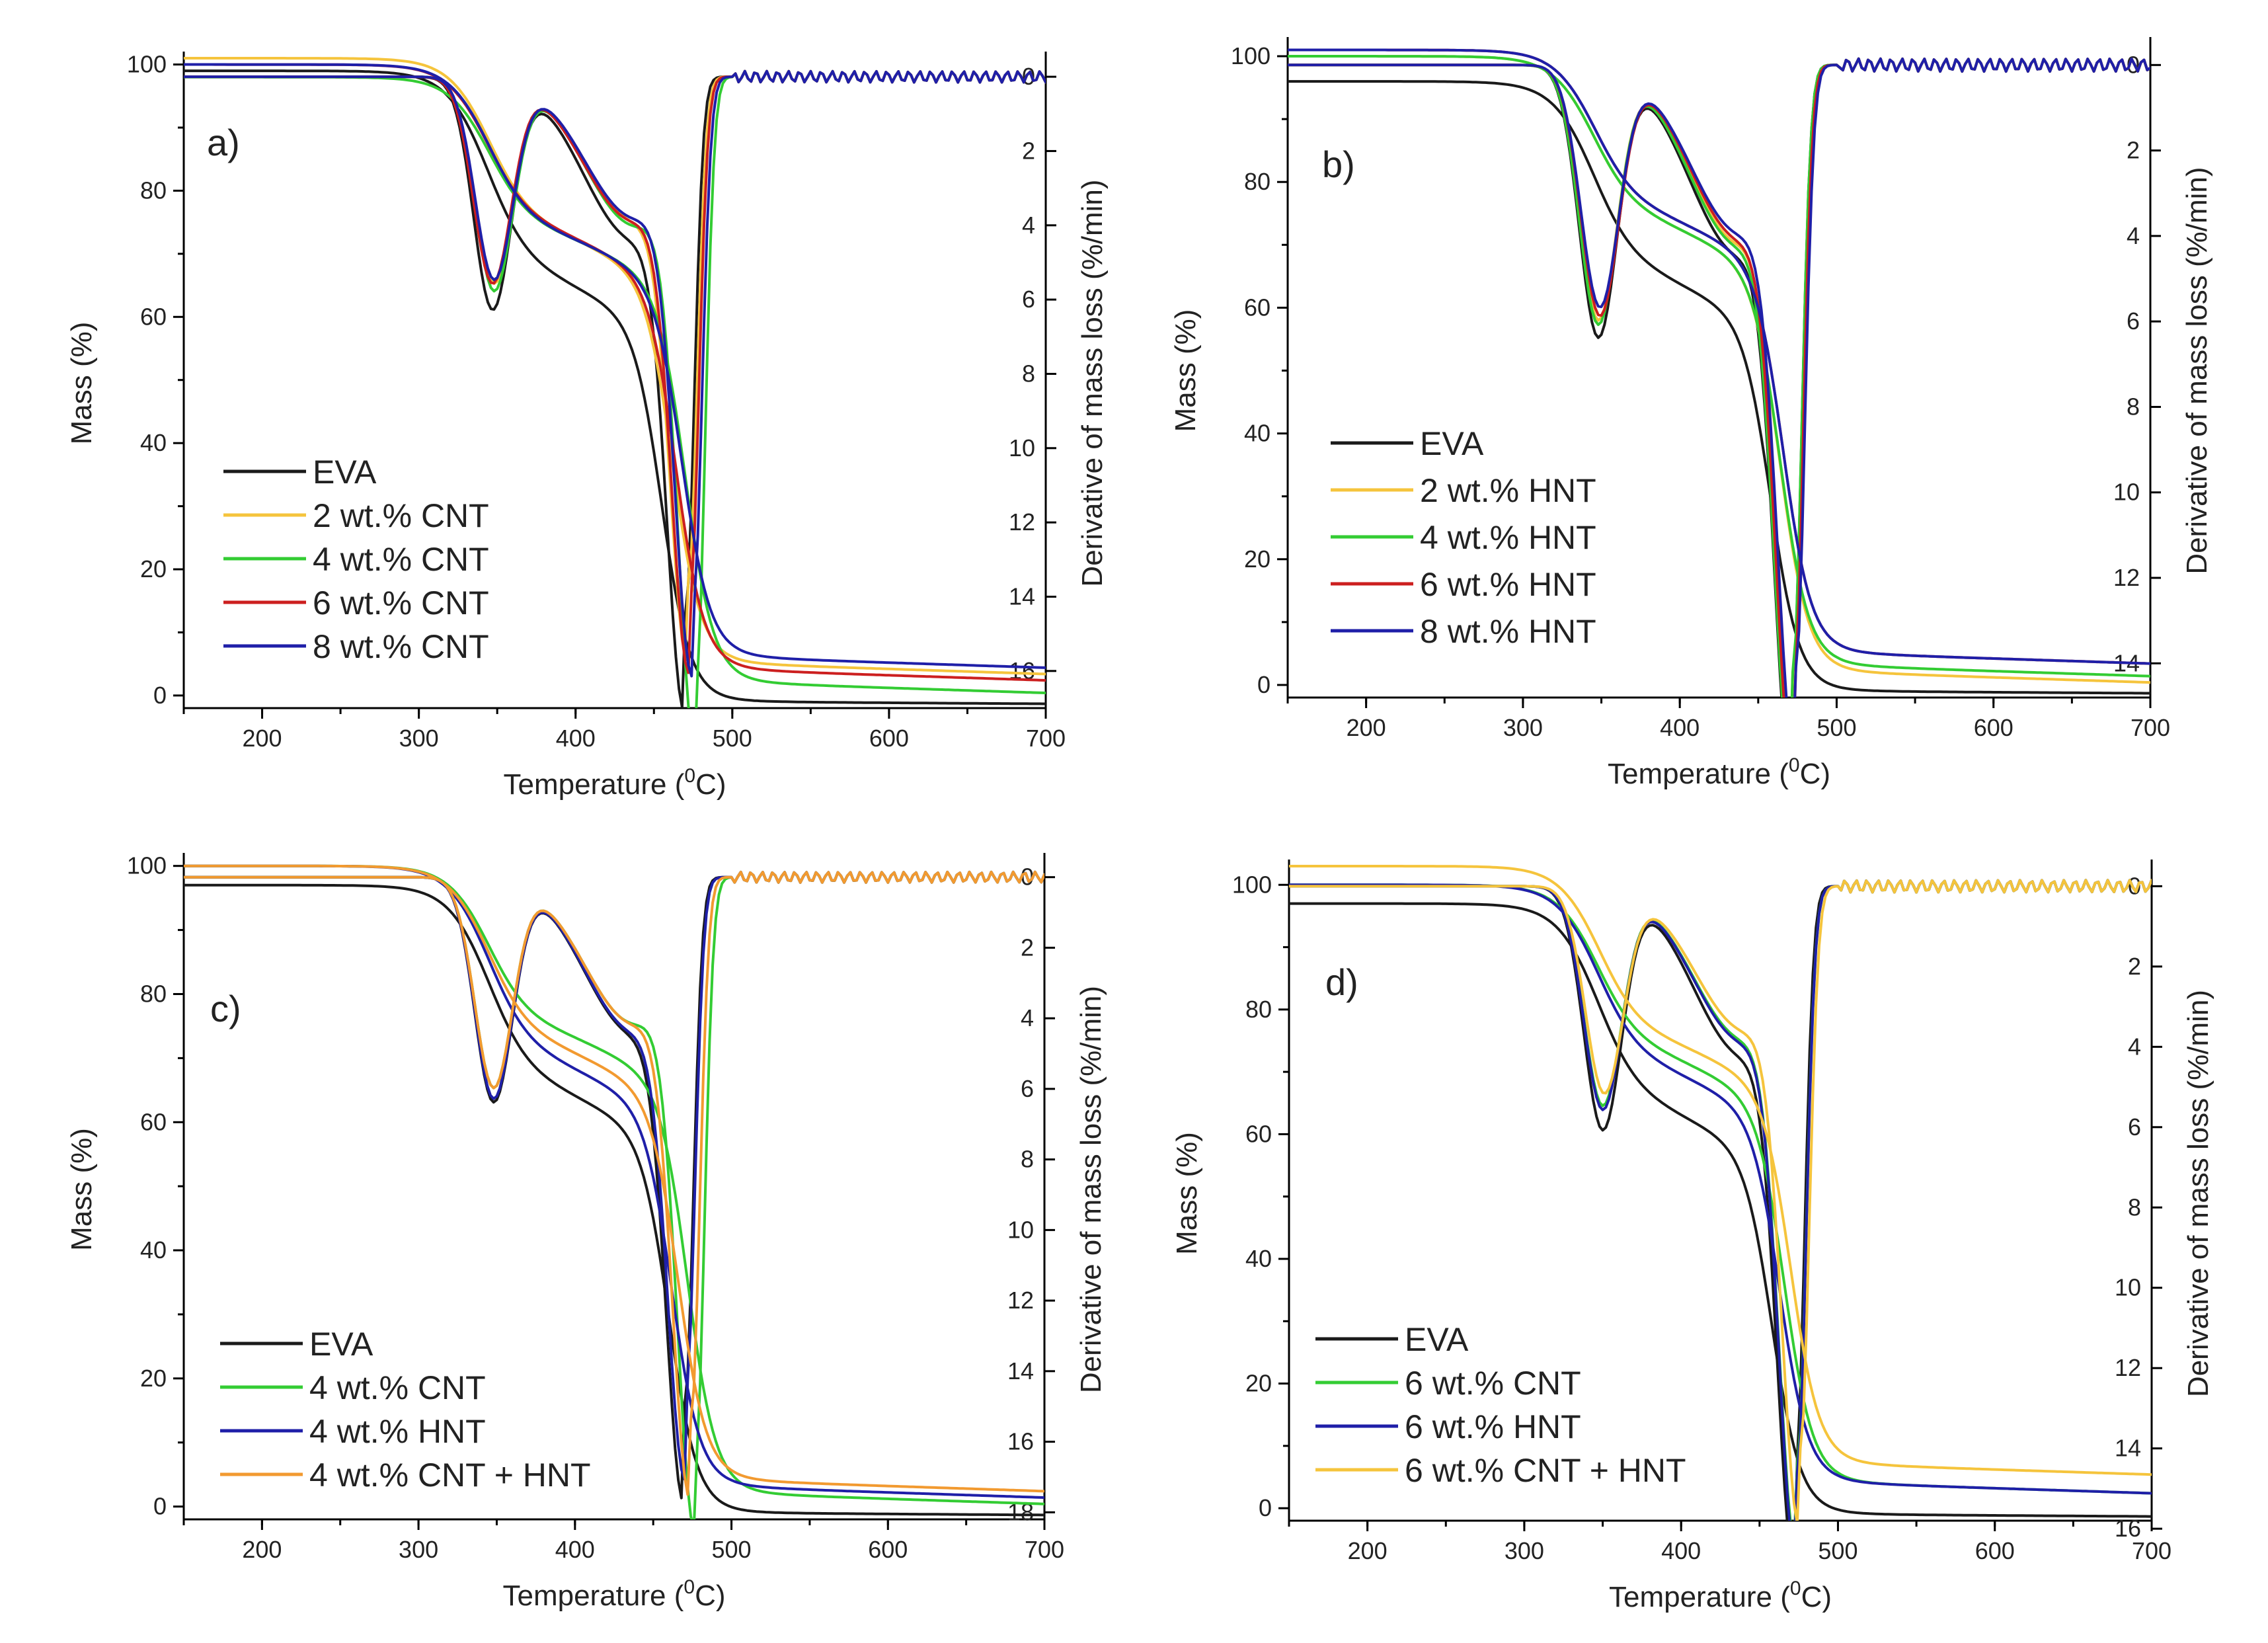 This screenshot has height=1643, width=2268. I want to click on panel-label: a), so click(223, 142).